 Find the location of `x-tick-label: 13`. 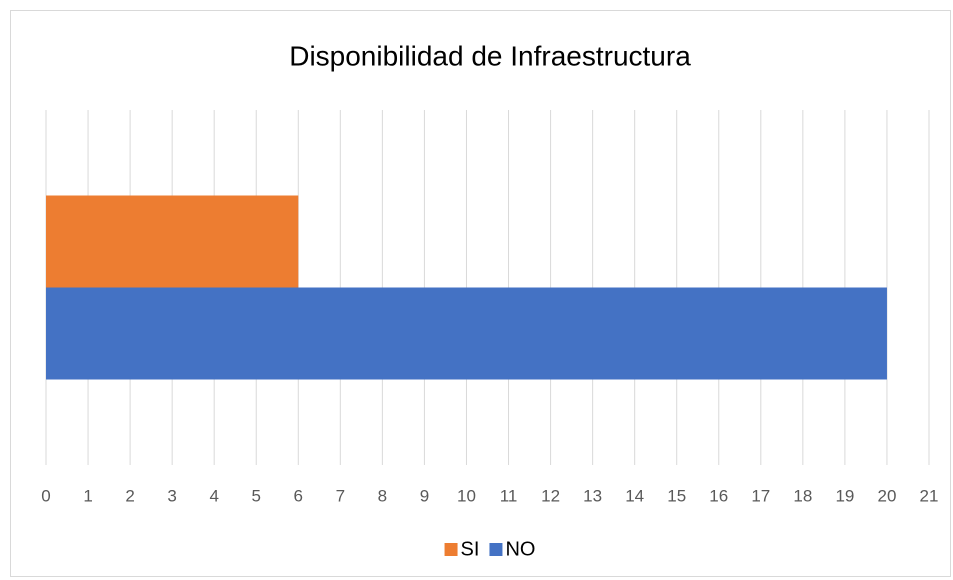

x-tick-label: 13 is located at coordinates (592, 495).